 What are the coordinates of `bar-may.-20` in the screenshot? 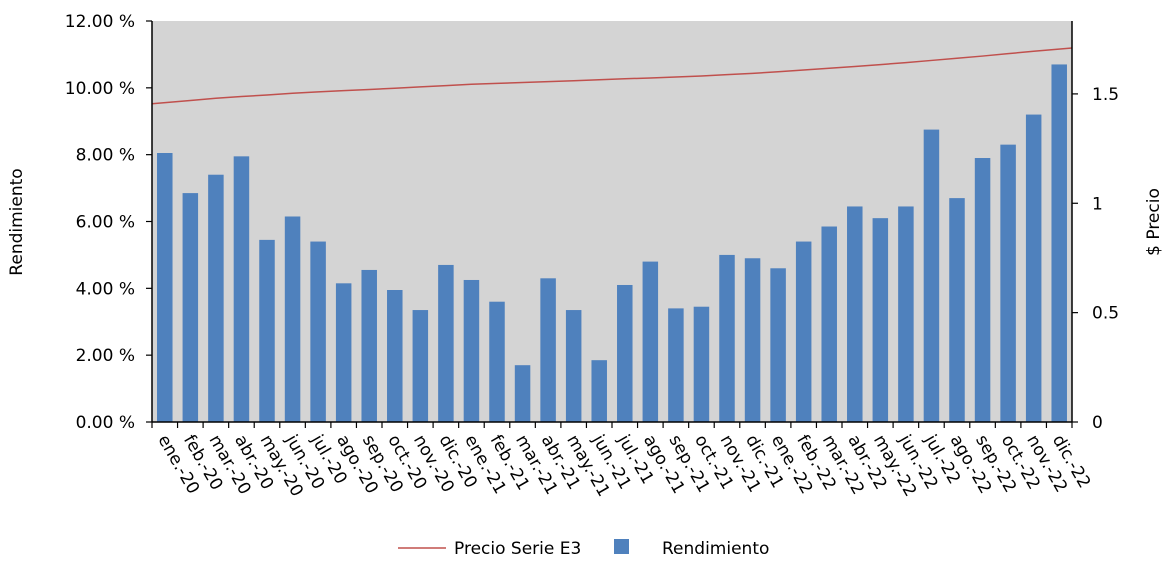 It's located at (267, 330).